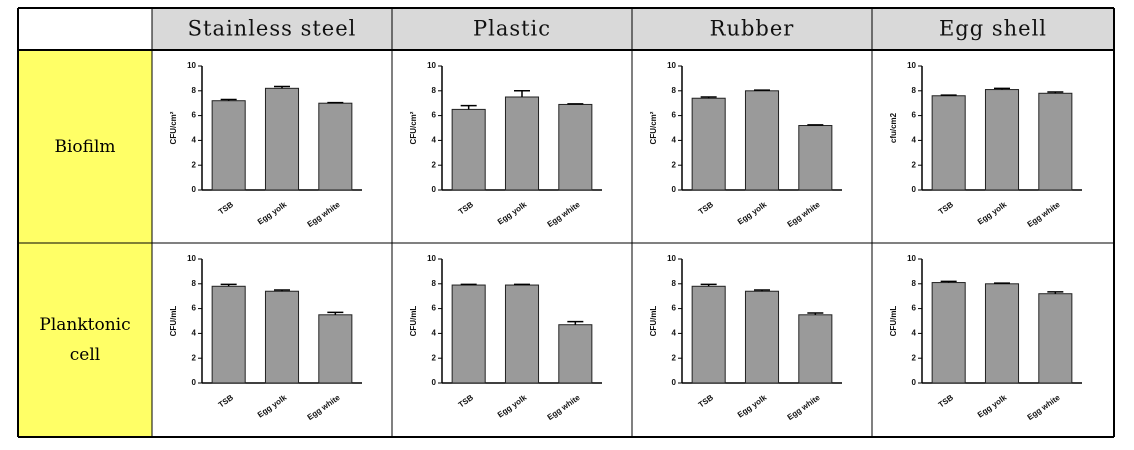  Describe the element at coordinates (272, 29) in the screenshot. I see `column-header: Stainless steel` at that location.